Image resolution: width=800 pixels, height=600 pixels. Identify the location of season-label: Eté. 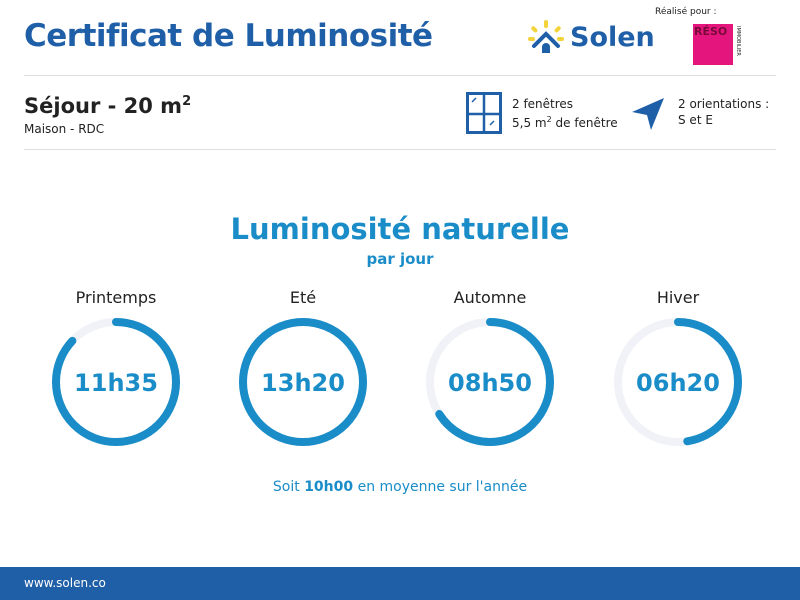
(303, 297).